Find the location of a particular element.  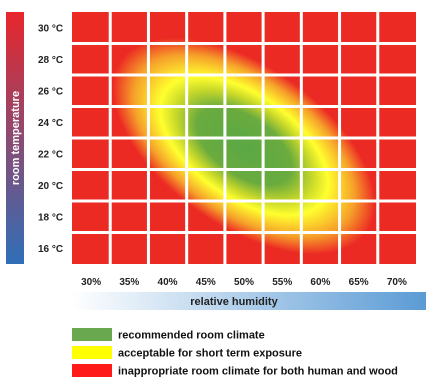

legend-label: acceptable for short term exposure is located at coordinates (210, 354).